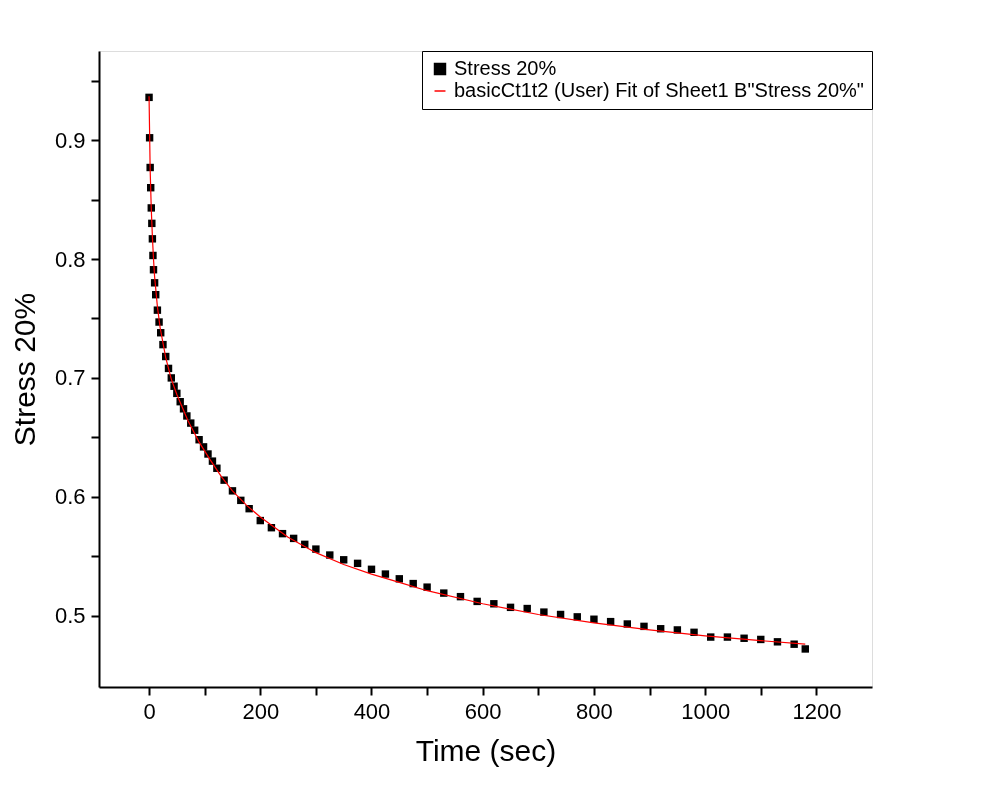 The height and width of the screenshot is (792, 1008). What do you see at coordinates (659, 90) in the screenshot?
I see `legend-label: basicCt1t2 (User) Fit of Sheet1 B"Stress 20%"` at bounding box center [659, 90].